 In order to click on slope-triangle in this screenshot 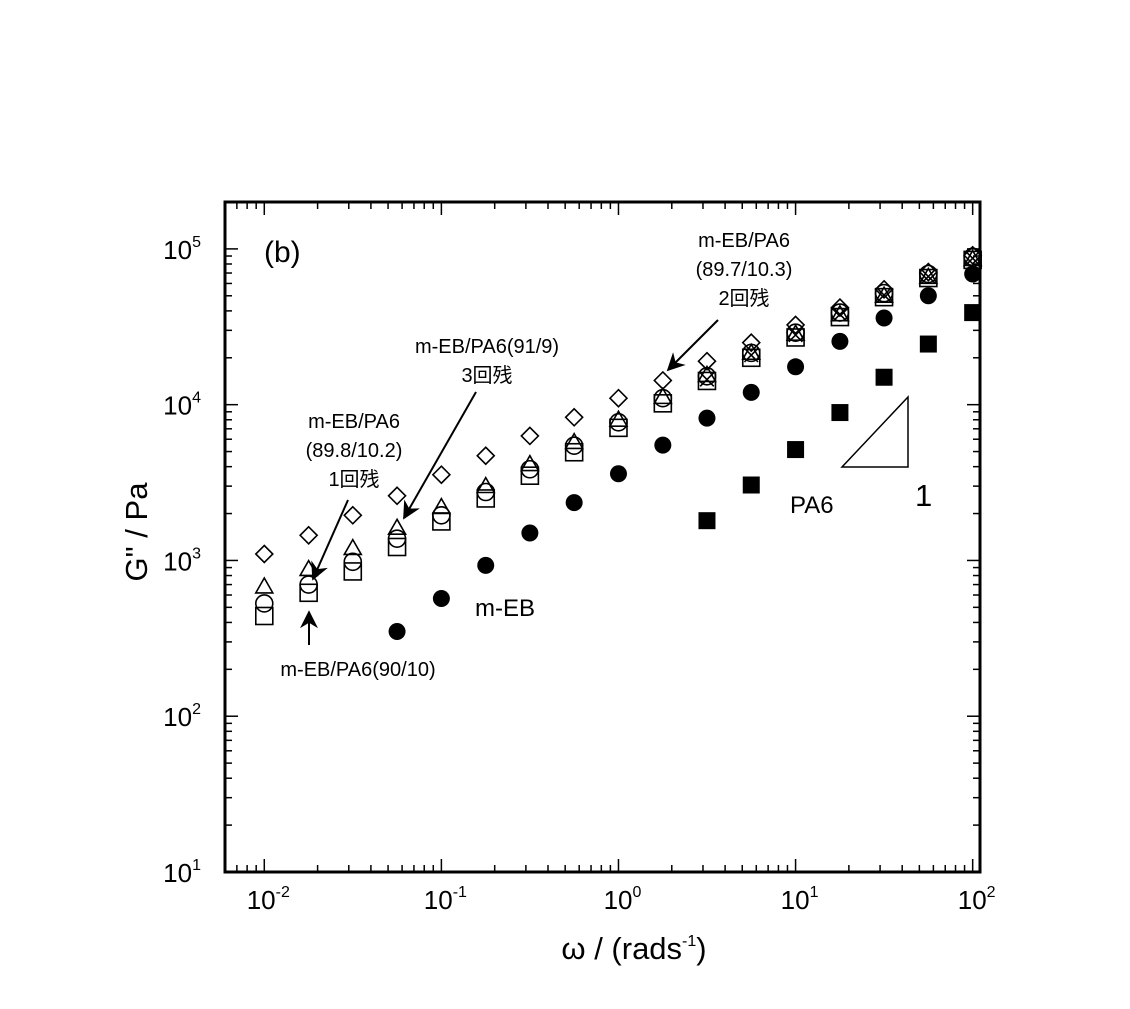, I will do `click(874, 431)`.